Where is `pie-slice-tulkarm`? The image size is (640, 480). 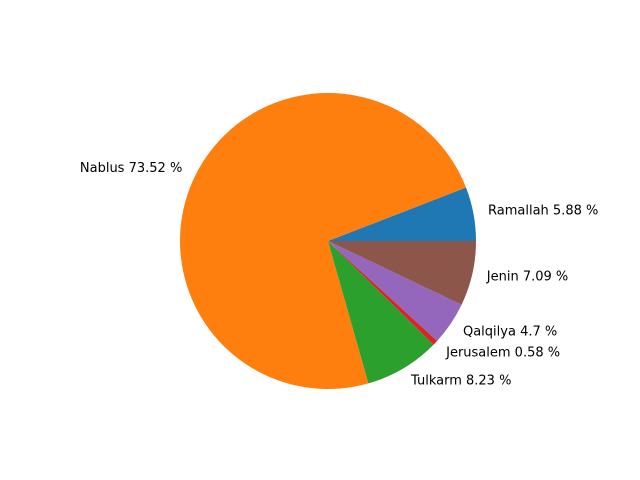
pie-slice-tulkarm is located at coordinates (381, 312).